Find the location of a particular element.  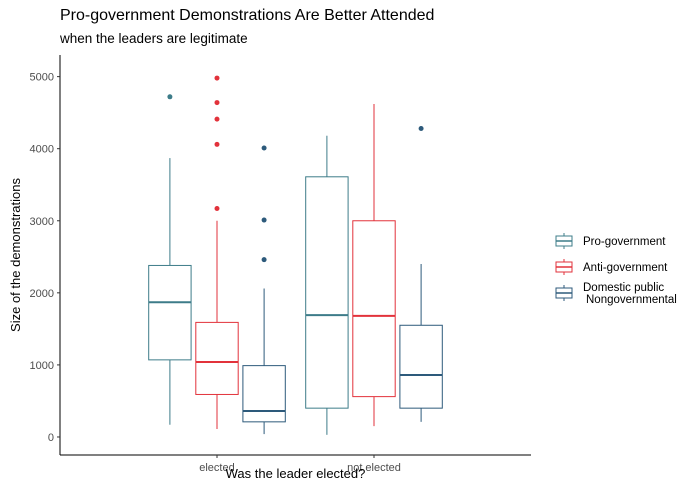

legend-label-line: Anti-government is located at coordinates (625, 268).